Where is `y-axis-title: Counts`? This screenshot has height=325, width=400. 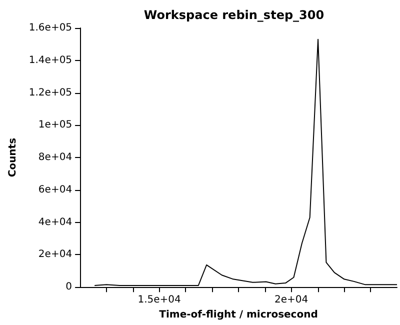
y-axis-title: Counts is located at coordinates (13, 158).